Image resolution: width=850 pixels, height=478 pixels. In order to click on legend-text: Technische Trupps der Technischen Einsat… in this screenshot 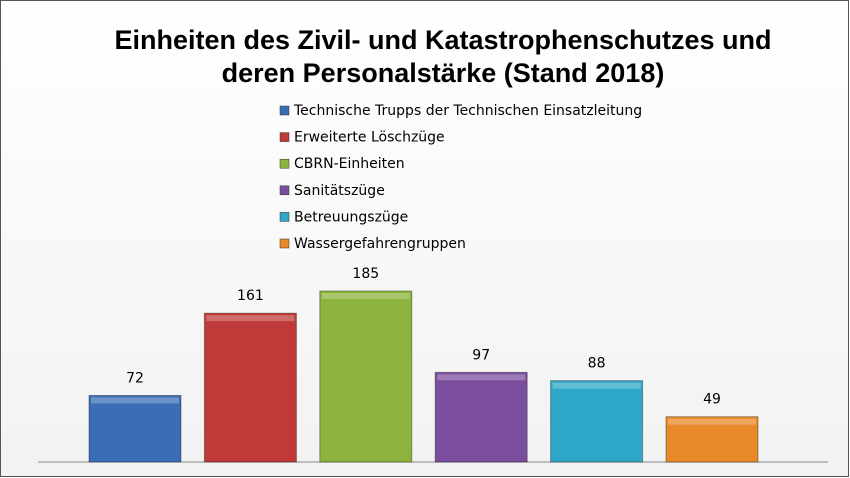, I will do `click(467, 111)`.